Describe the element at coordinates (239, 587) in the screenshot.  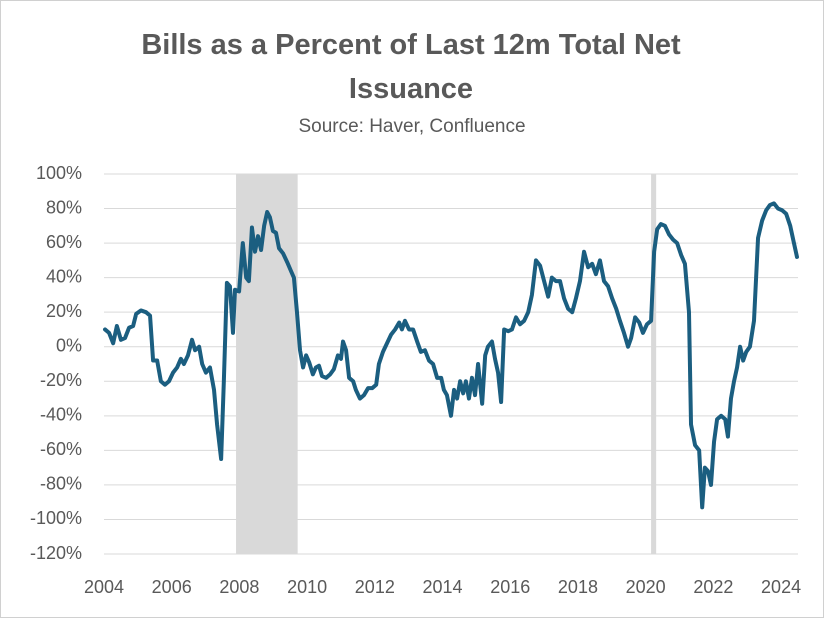
I see `x-tick-label: 2008` at that location.